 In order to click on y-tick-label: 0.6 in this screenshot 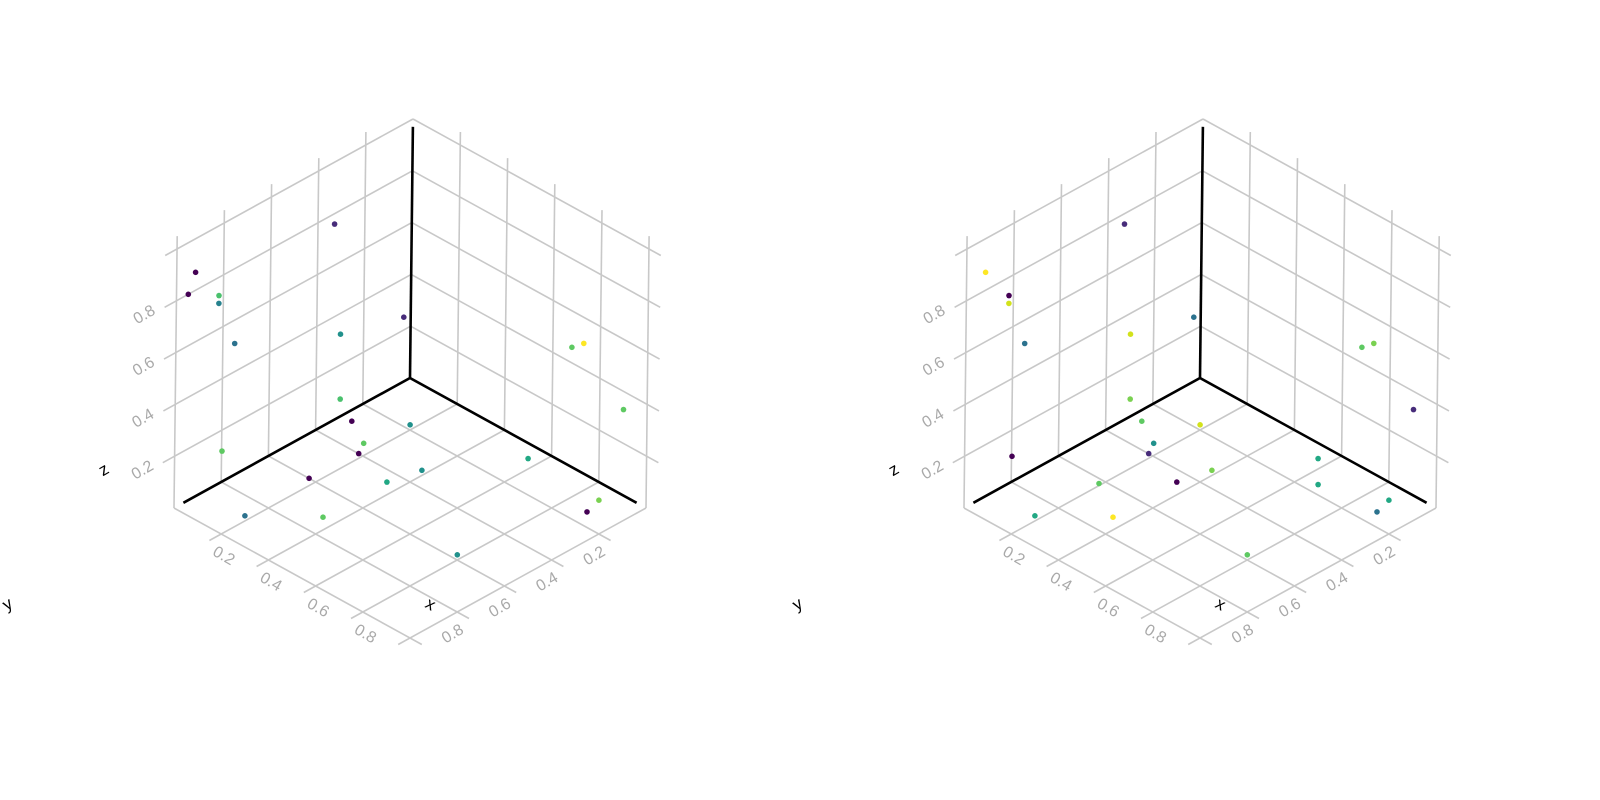, I will do `click(1290, 608)`.